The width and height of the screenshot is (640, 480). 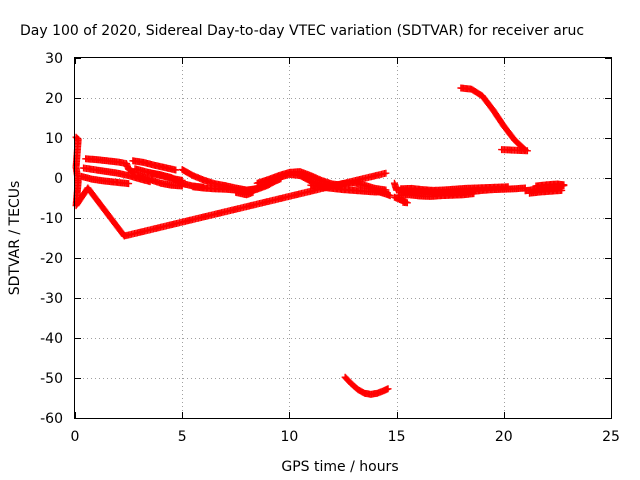 I want to click on x-tick-label: 20, so click(x=504, y=437).